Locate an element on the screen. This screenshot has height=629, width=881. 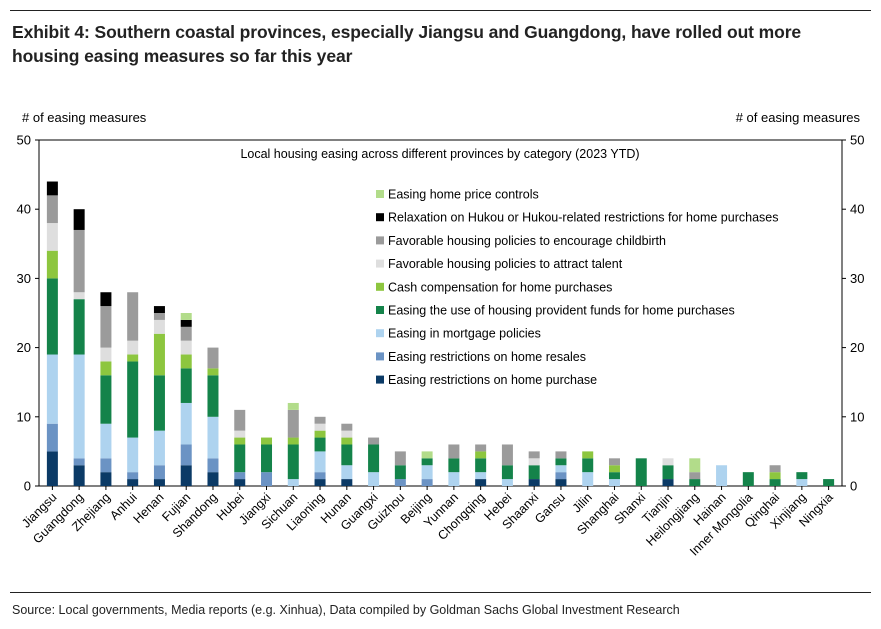
bar-segment-liaoning-s0 is located at coordinates (320, 482).